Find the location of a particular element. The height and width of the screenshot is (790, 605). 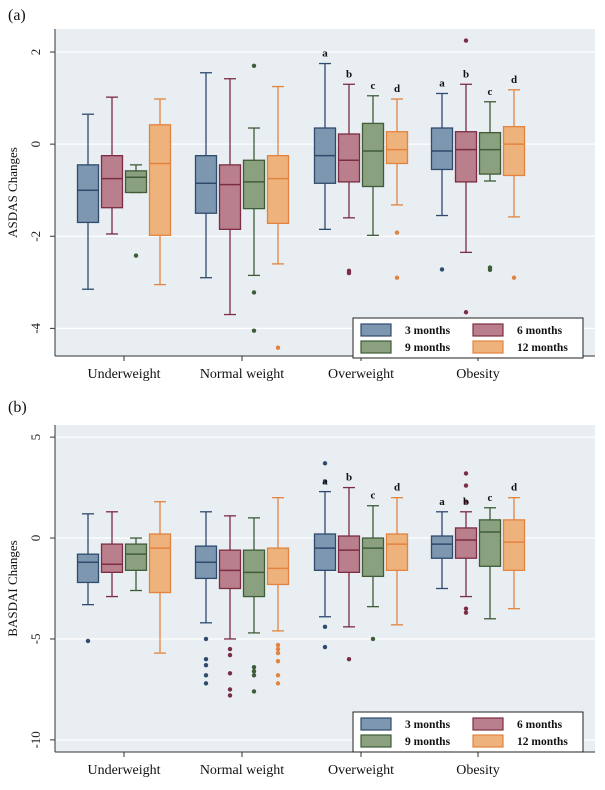

x-tick-label: Normal weight is located at coordinates (242, 374).